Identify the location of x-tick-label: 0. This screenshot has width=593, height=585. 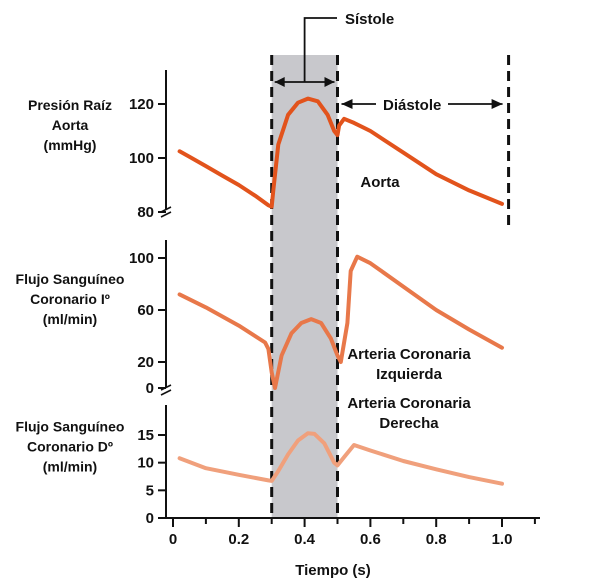
(173, 539).